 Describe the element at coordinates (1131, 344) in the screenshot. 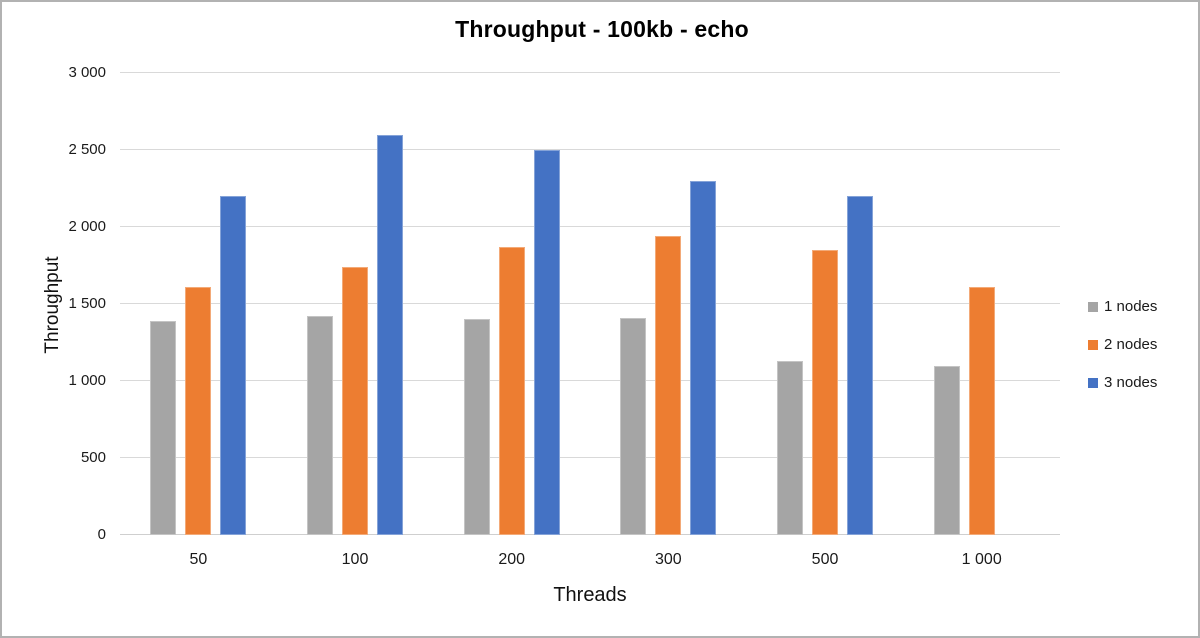

I see `legend-label: 2 nodes` at that location.